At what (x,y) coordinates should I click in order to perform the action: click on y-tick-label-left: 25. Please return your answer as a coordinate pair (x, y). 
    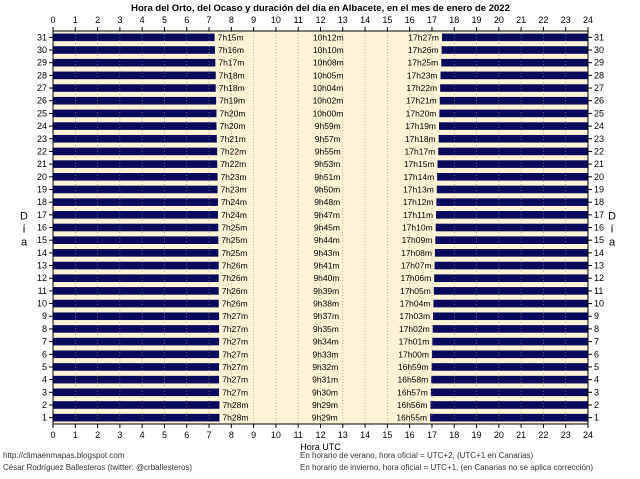
    Looking at the image, I should click on (42, 113).